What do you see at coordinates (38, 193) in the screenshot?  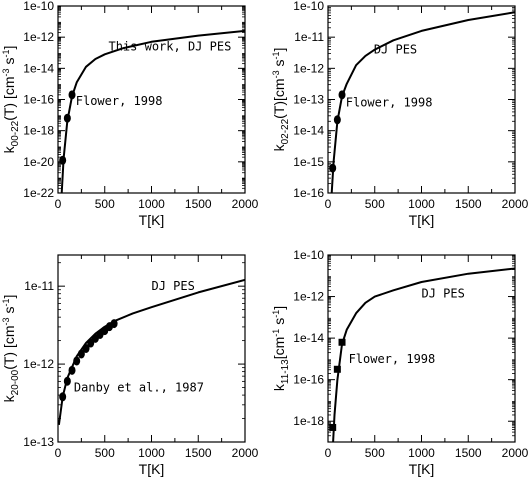 I see `y-tick-label: 1e-22` at bounding box center [38, 193].